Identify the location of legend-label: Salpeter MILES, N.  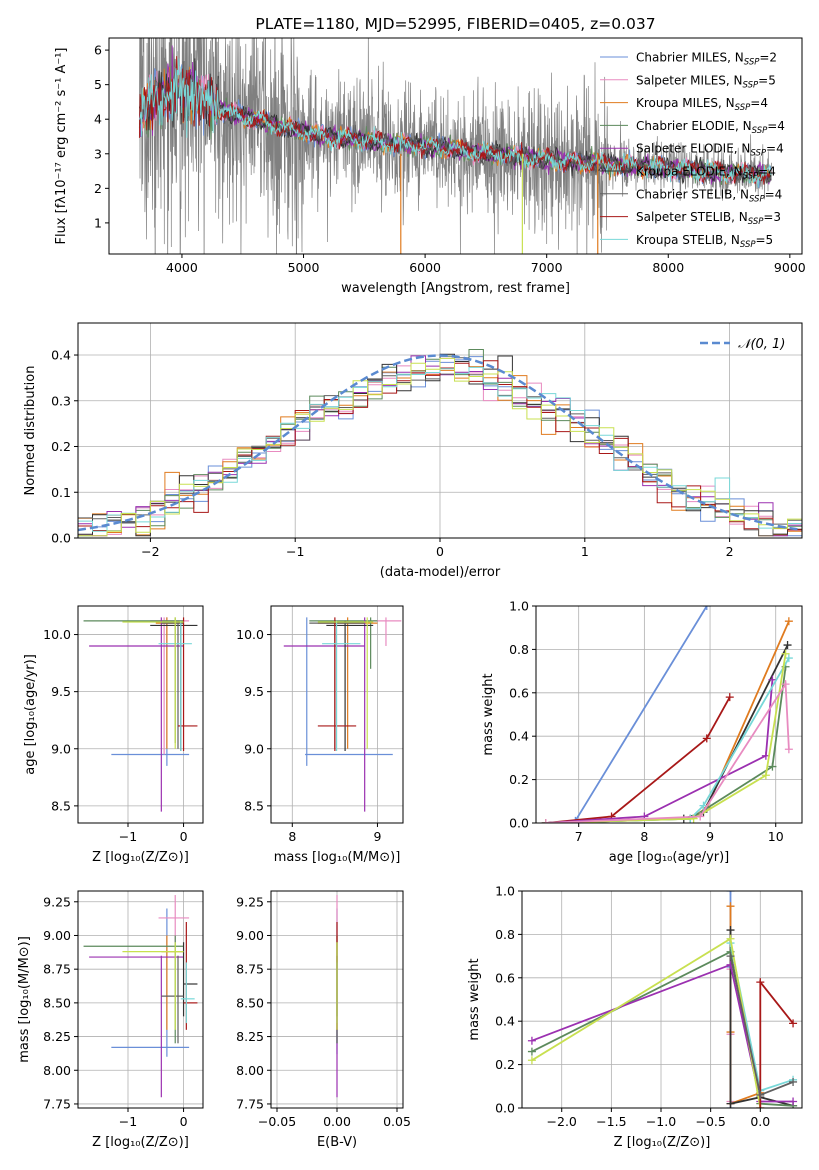
(689, 80).